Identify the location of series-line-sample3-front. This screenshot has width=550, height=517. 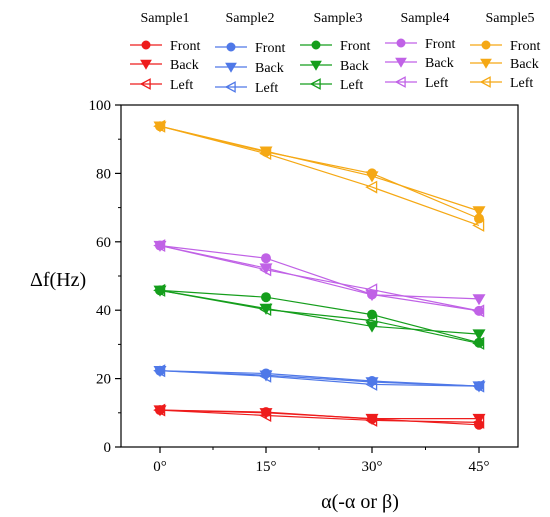
(319, 316).